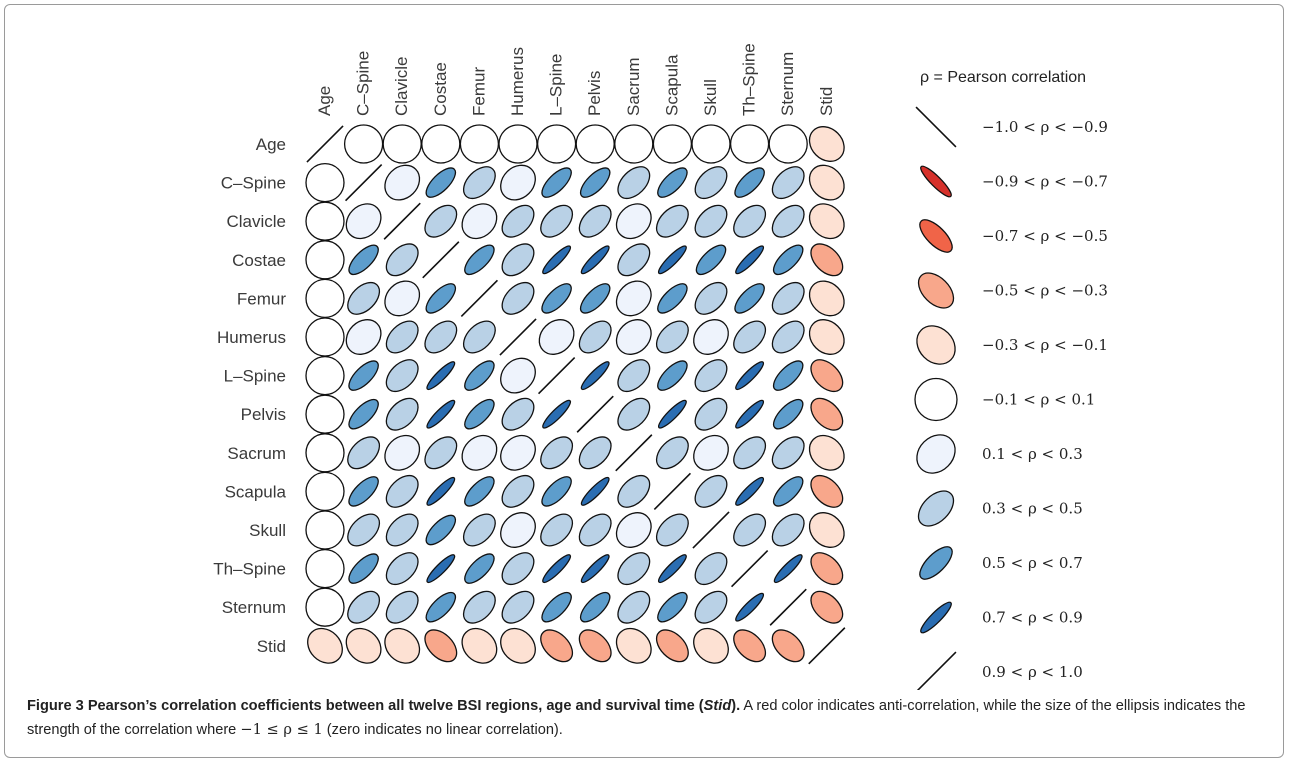  What do you see at coordinates (271, 646) in the screenshot?
I see `row-label: Stid` at bounding box center [271, 646].